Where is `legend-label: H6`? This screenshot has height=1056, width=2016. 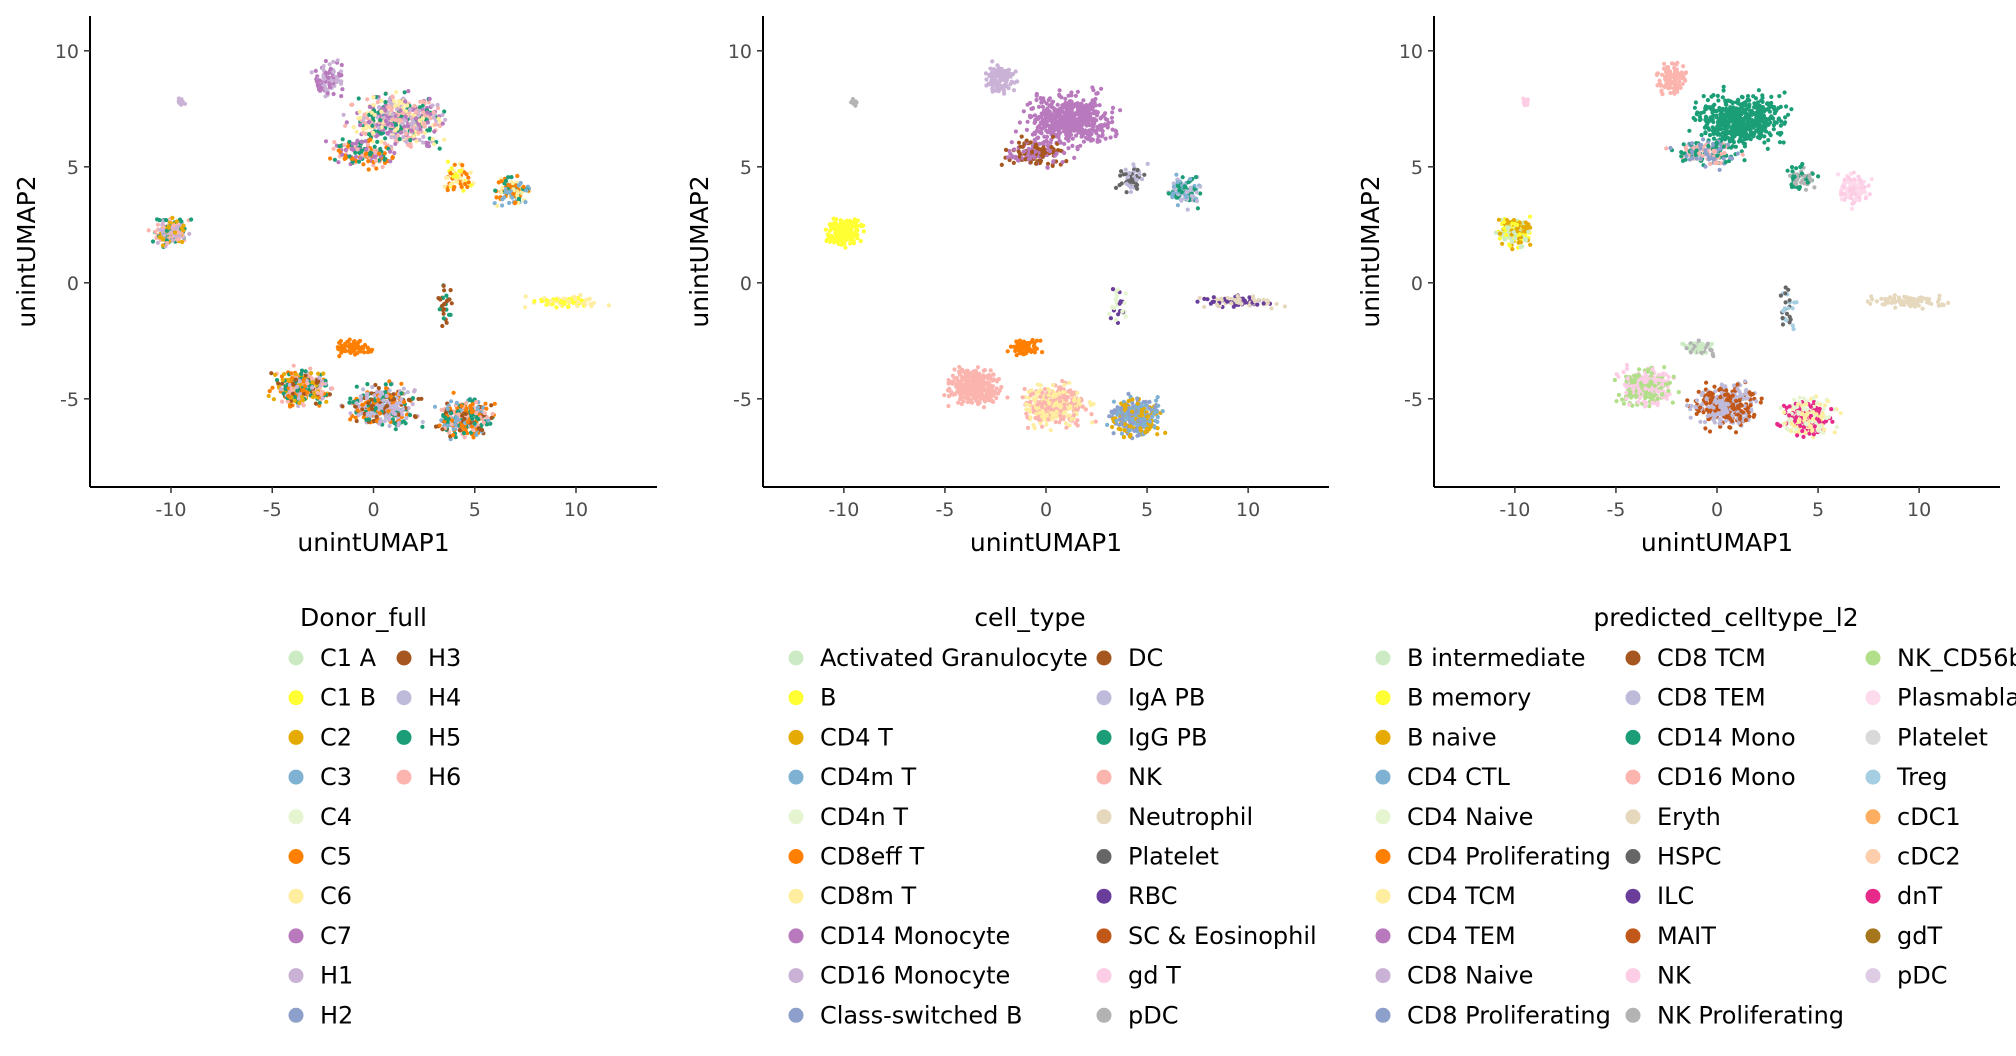 legend-label: H6 is located at coordinates (444, 777).